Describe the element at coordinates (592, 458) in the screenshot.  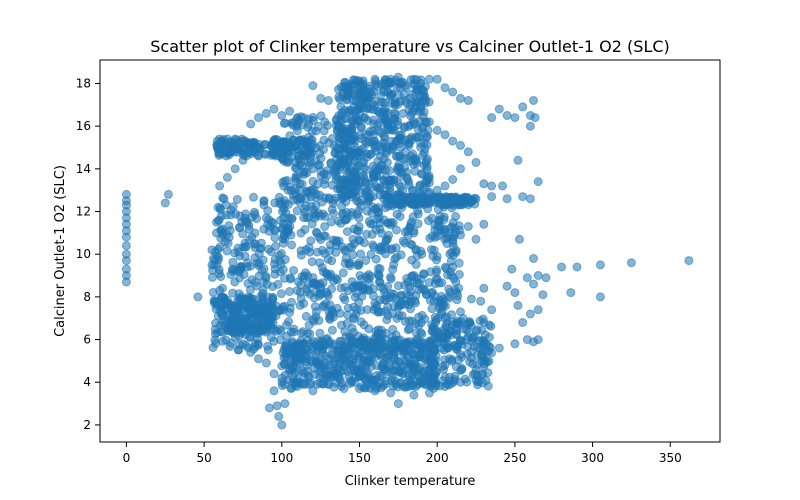
I see `x-tick-label: 300` at that location.